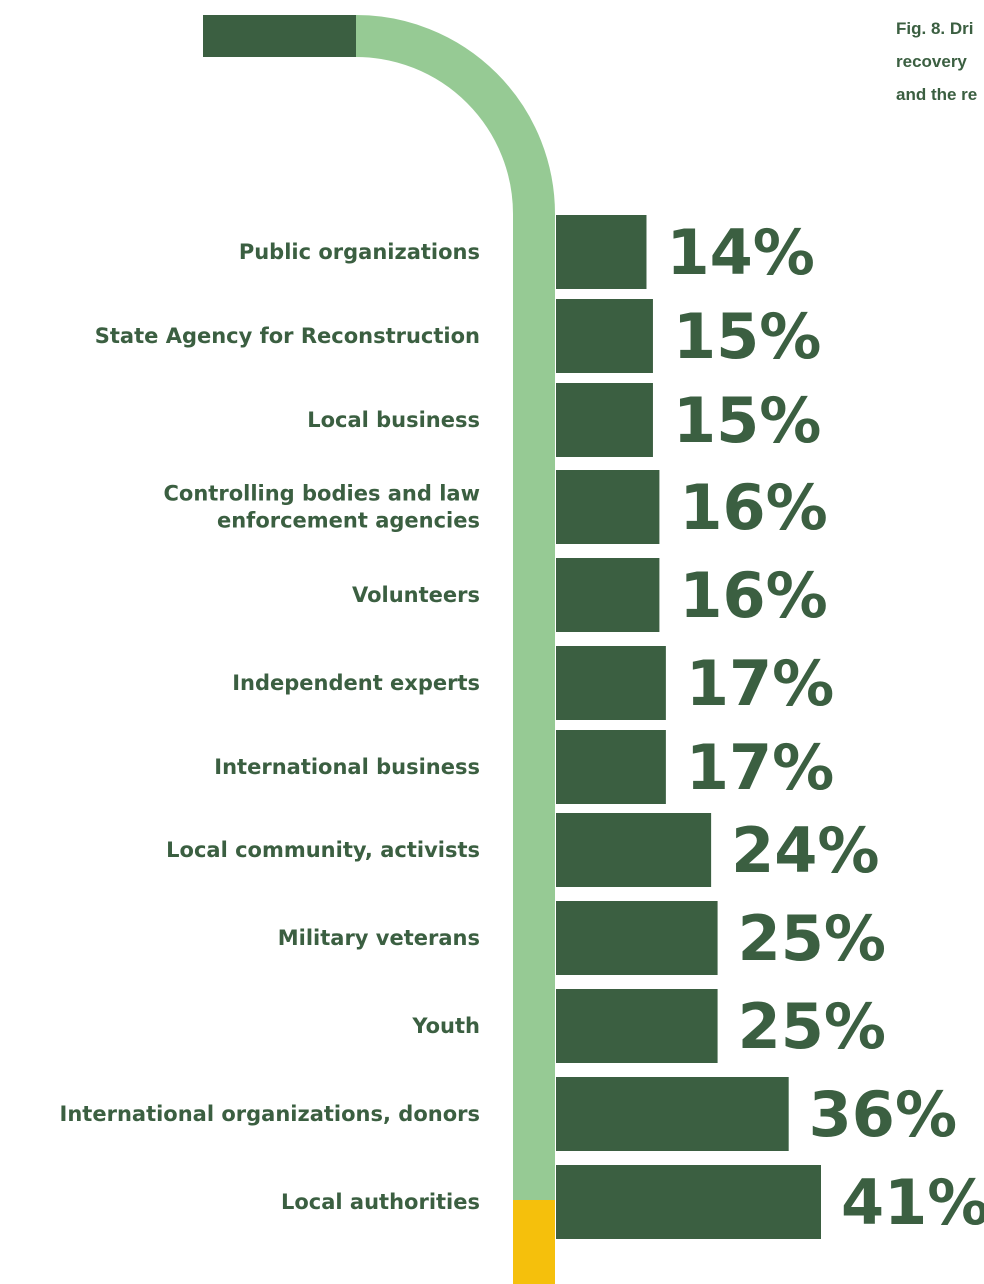 Image resolution: width=984 pixels, height=1284 pixels. Describe the element at coordinates (322, 494) in the screenshot. I see `category-label: Controlling bodies and law` at that location.